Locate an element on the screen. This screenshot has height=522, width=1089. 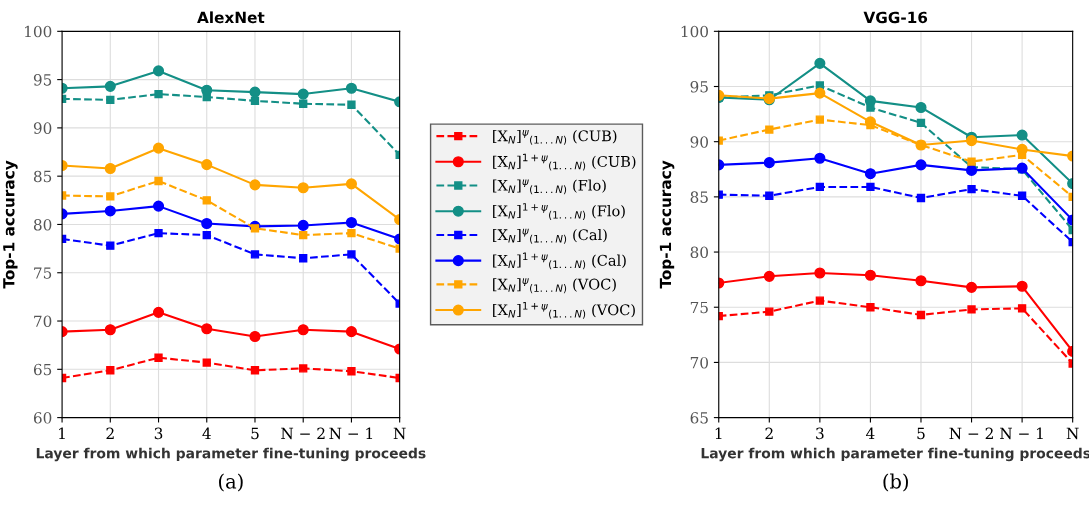
chart-title: AlexNet is located at coordinates (231, 17).